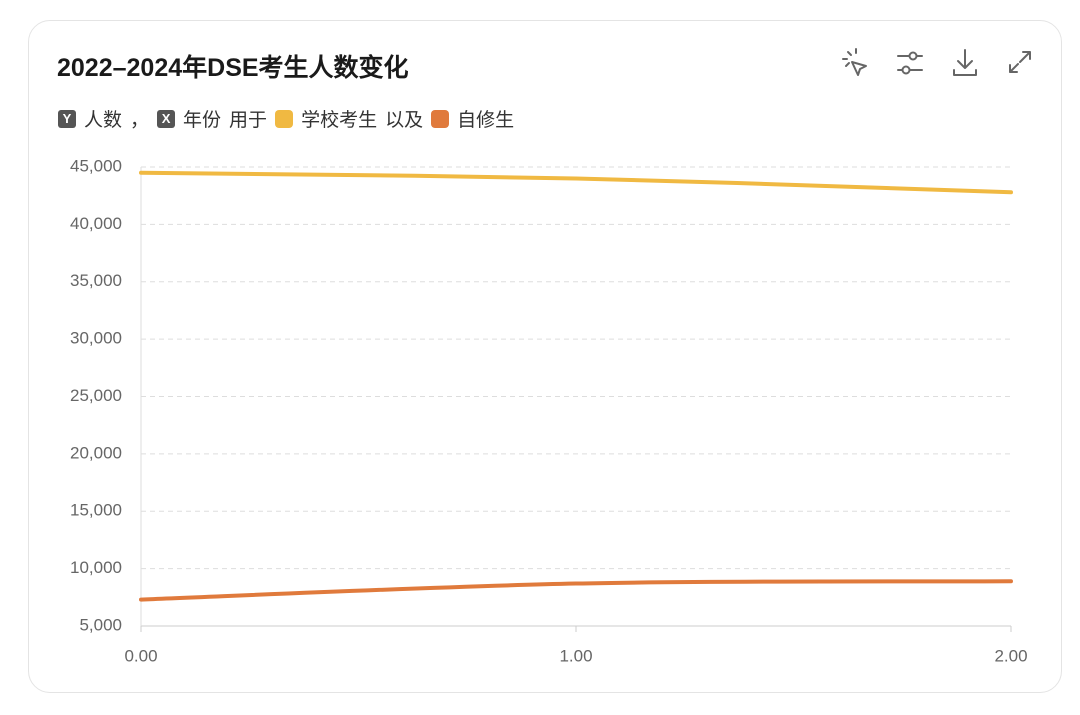 This screenshot has width=1080, height=715. I want to click on legend-label: 学校考生, so click(339, 120).